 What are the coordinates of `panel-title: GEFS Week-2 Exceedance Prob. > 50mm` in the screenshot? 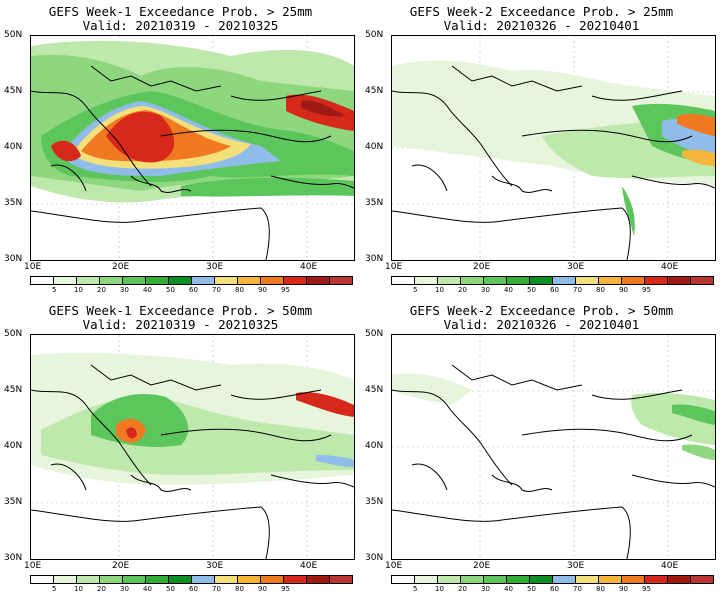 It's located at (541, 310).